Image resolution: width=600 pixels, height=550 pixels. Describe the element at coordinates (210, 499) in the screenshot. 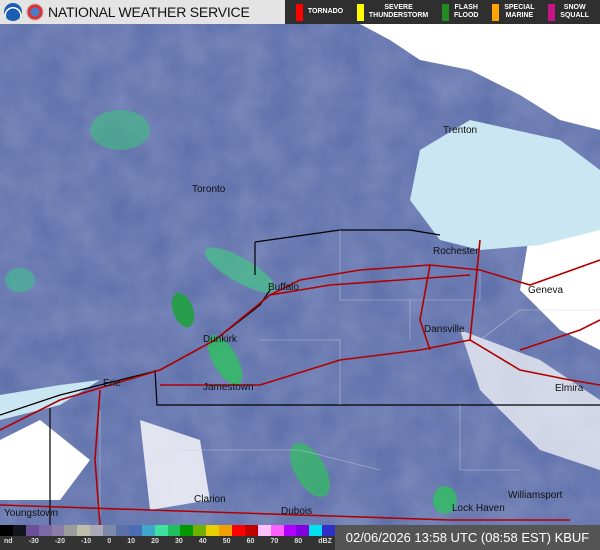

I see `city-label: Clarion` at that location.